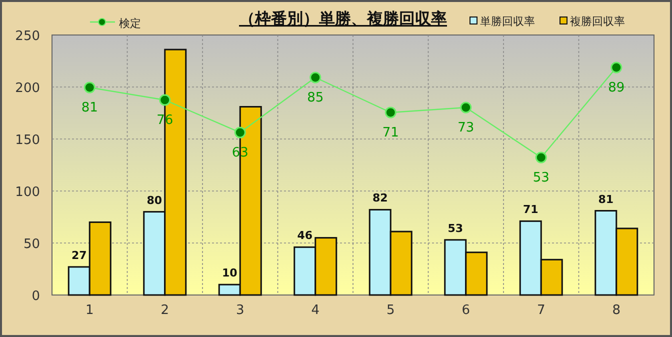  What do you see at coordinates (31, 244) in the screenshot?
I see `y-tick-label: 50` at bounding box center [31, 244].